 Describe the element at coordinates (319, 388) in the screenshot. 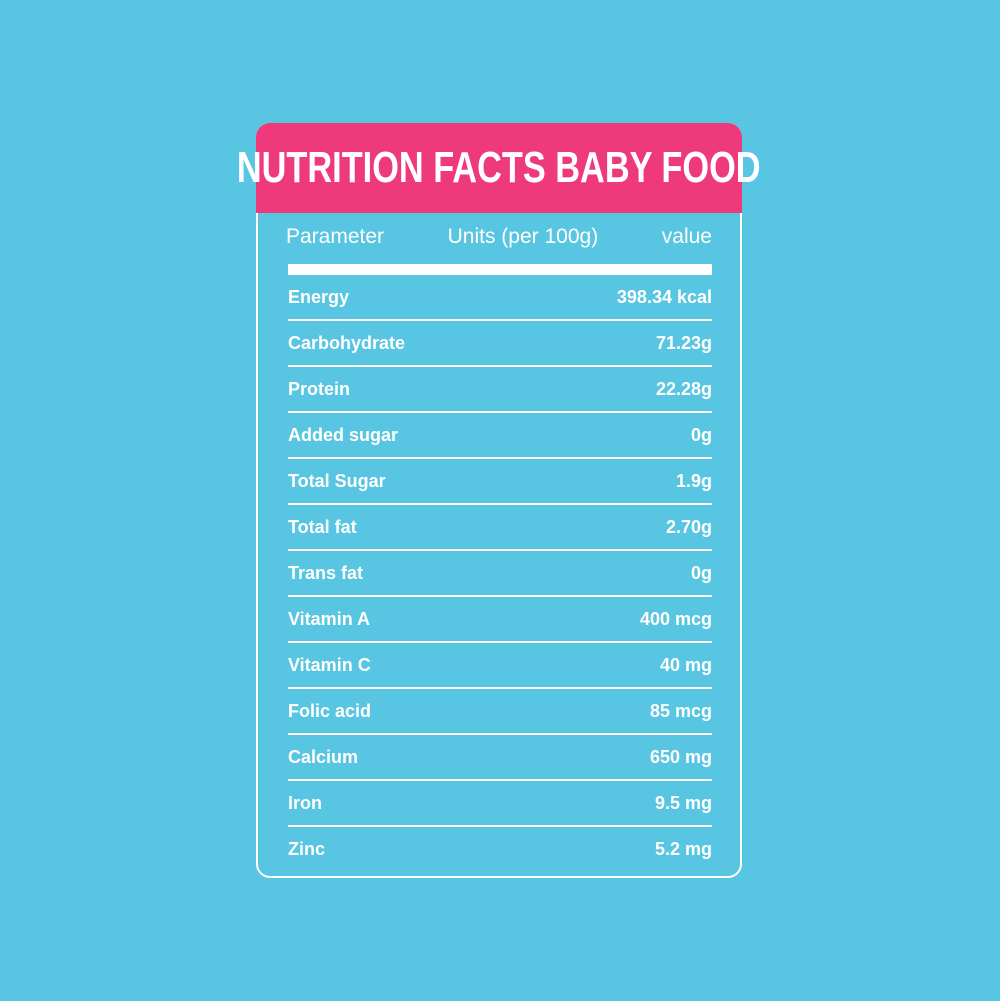

I see `nutrient-name: Protein` at that location.